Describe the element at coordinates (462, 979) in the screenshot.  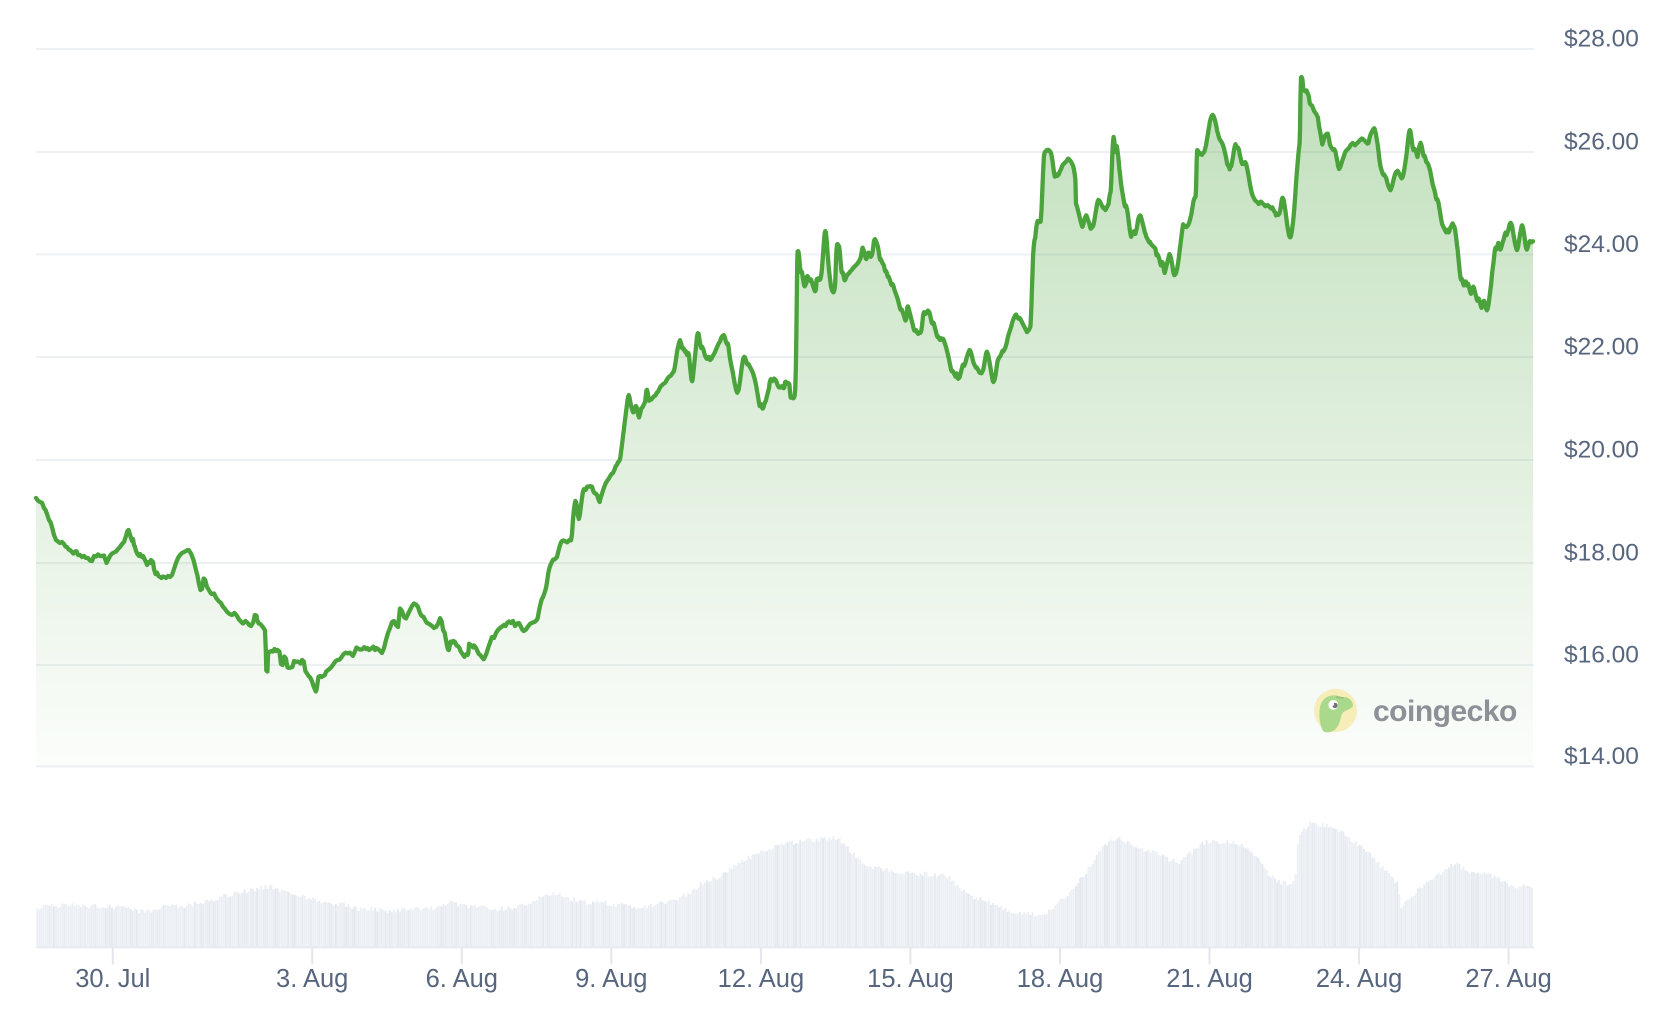
I see `svg-text: 6. Aug` at that location.